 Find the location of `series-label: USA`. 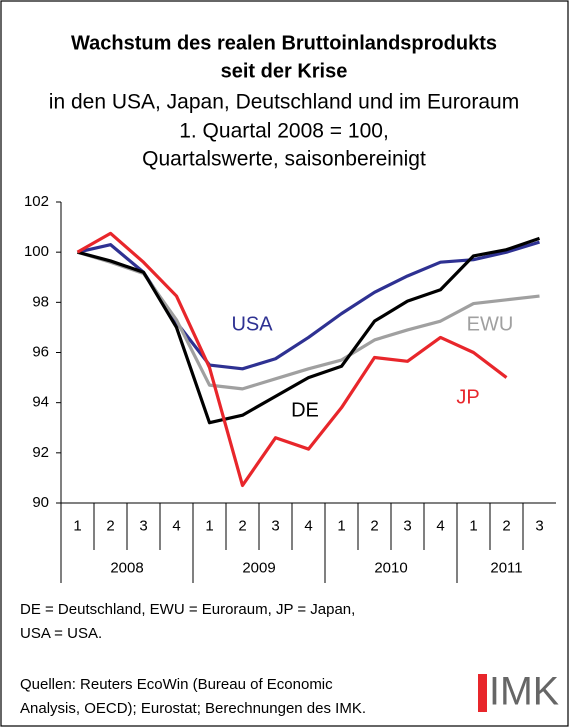

series-label: USA is located at coordinates (252, 324).